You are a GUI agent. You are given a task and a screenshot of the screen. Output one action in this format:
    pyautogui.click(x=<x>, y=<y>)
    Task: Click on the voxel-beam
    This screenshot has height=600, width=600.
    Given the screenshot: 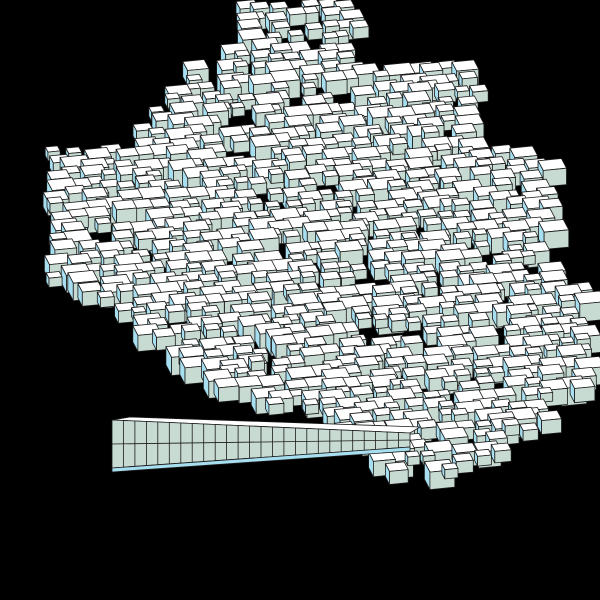 What is the action you would take?
    pyautogui.click(x=266, y=444)
    